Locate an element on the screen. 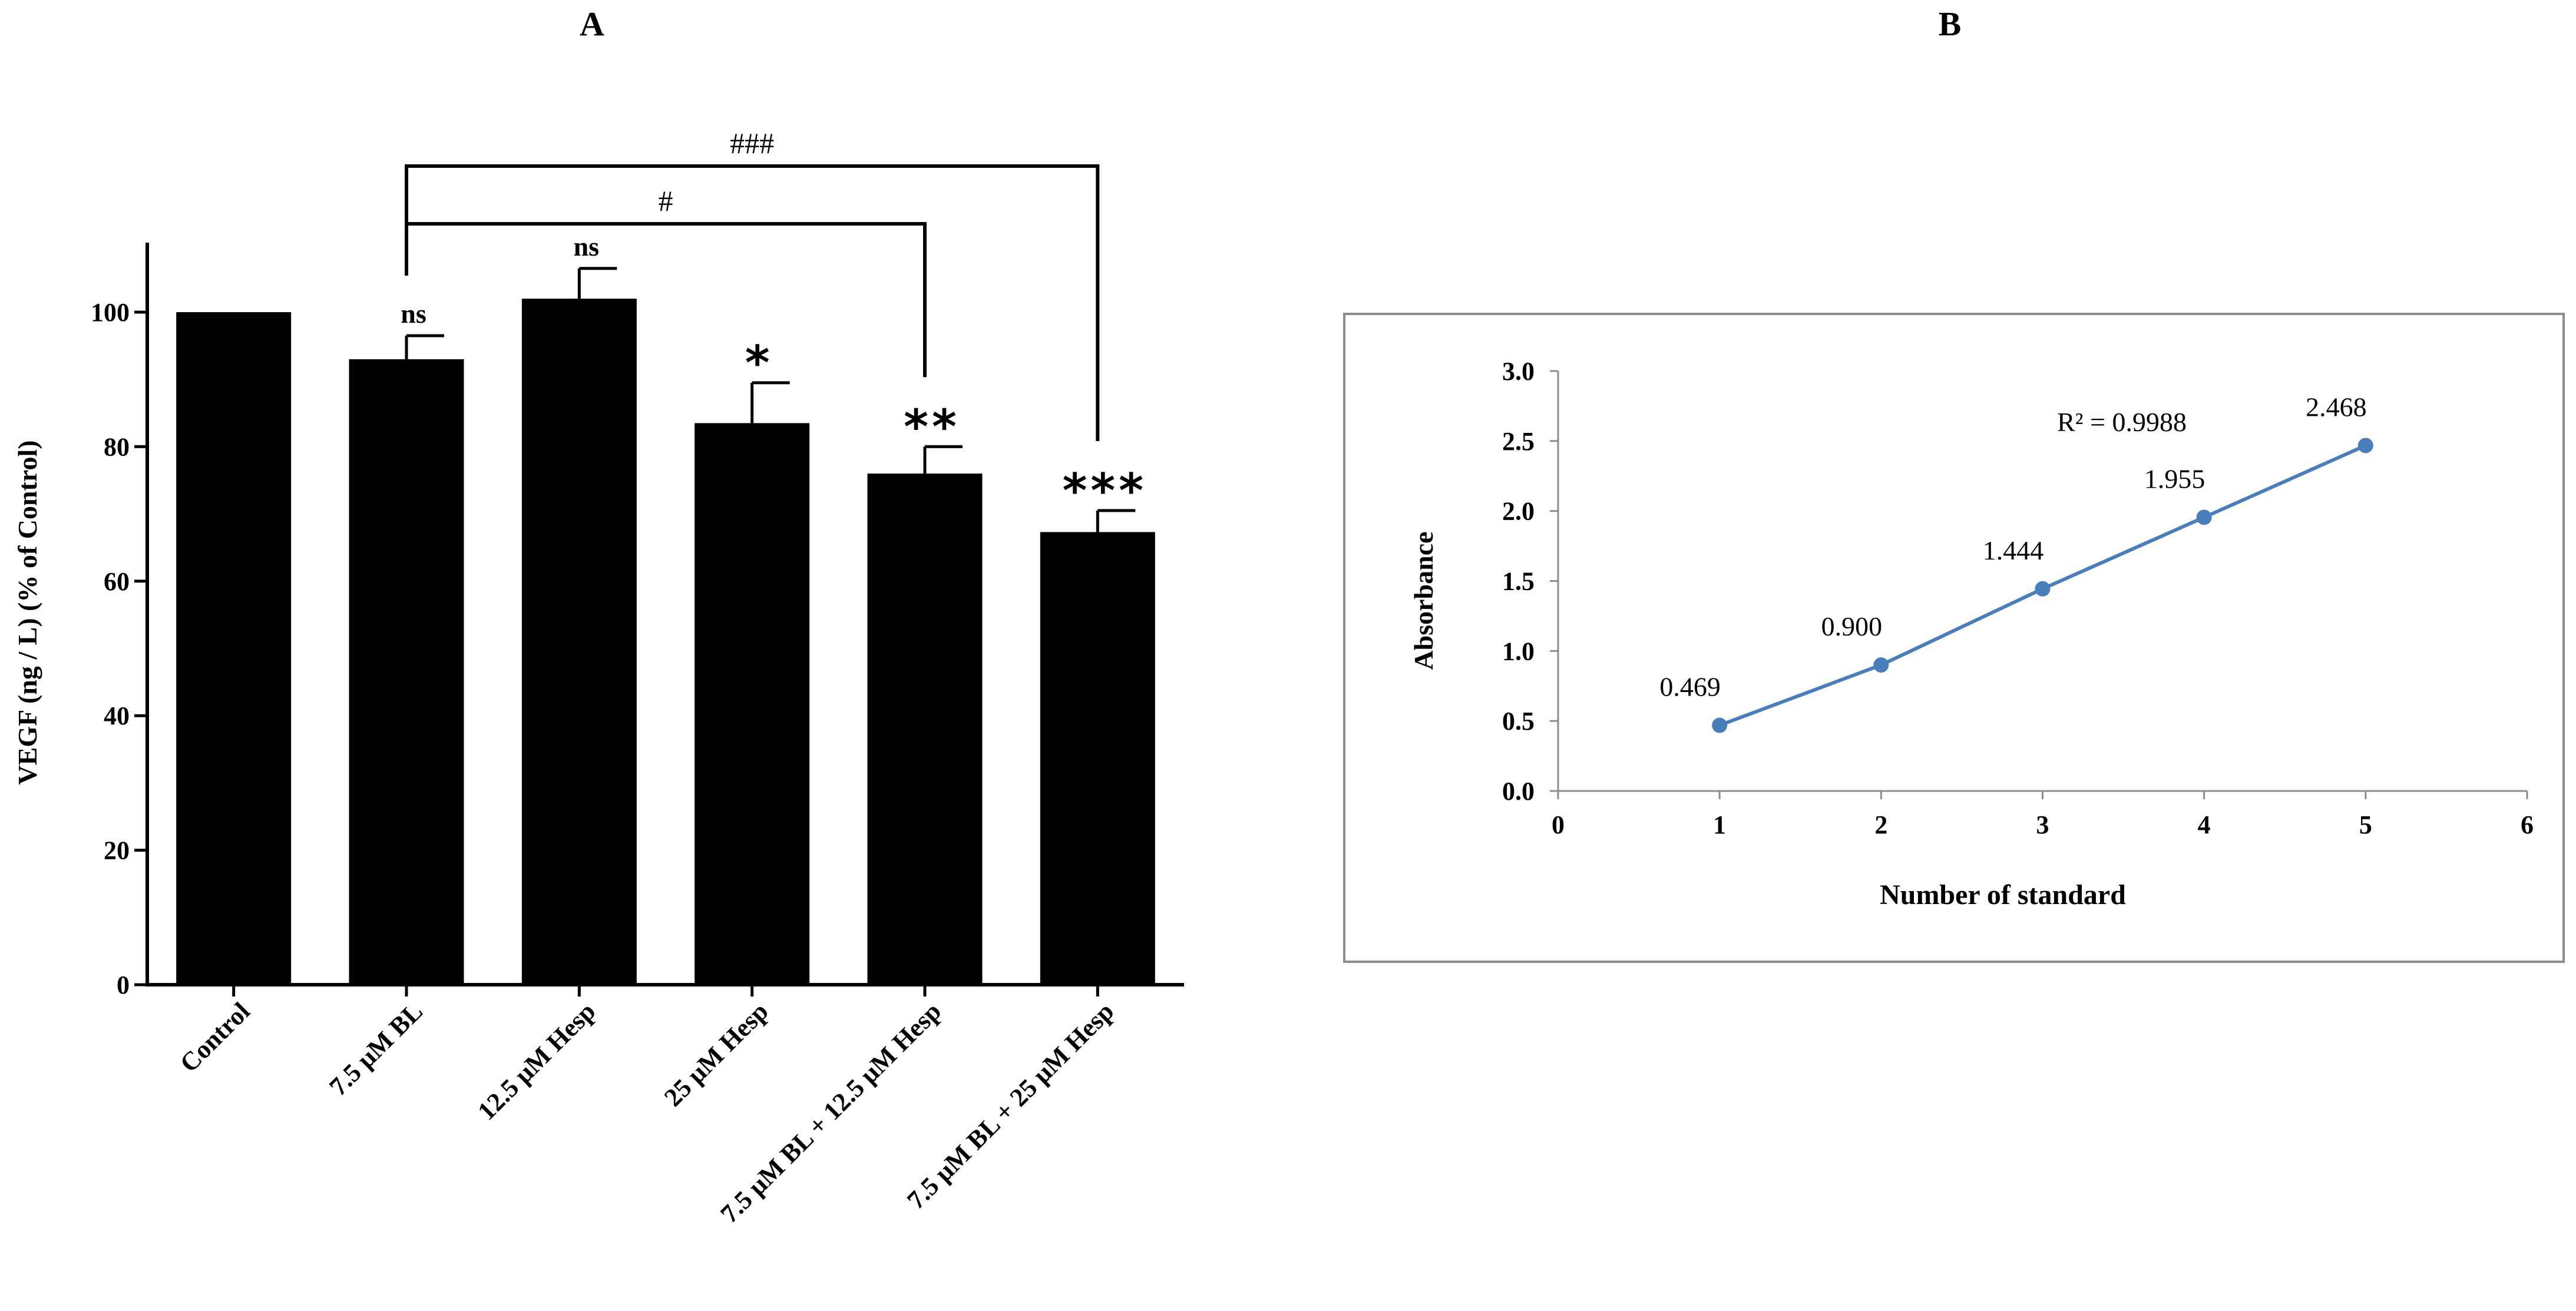  panel-b-x-tick-label: 3 is located at coordinates (2042, 824).